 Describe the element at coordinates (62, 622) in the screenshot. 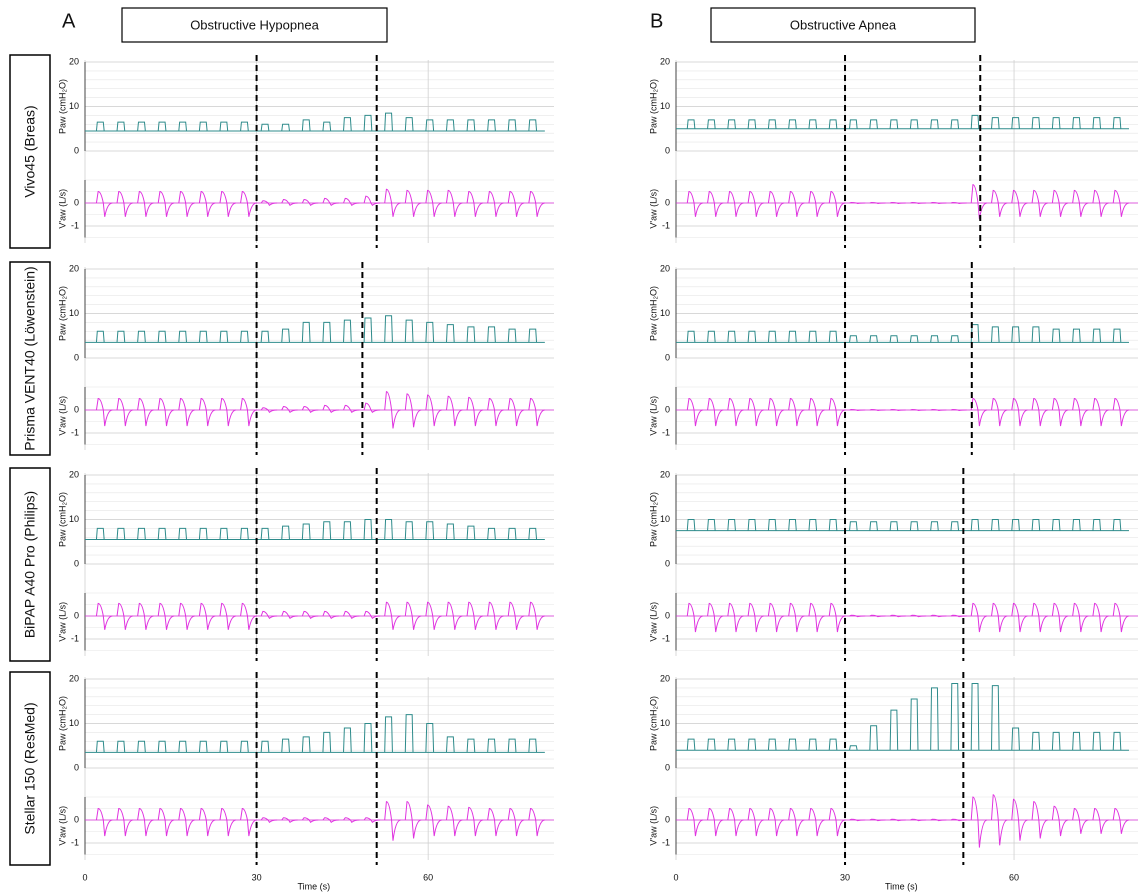

I see `flow-axis-label: V'aw (L/s)` at that location.